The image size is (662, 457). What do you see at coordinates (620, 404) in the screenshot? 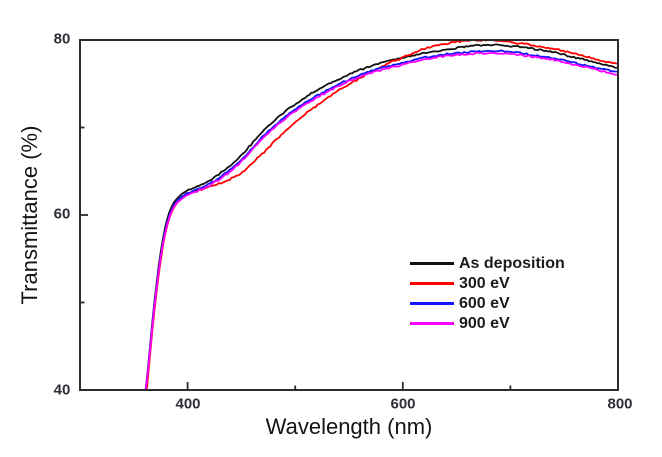
I see `x-tick-label-800: 800` at bounding box center [620, 404].